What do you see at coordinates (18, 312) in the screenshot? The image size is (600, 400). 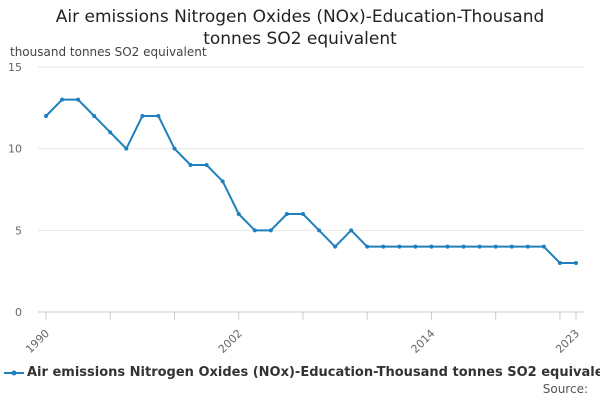 I see `y-tick-label: 0` at bounding box center [18, 312].